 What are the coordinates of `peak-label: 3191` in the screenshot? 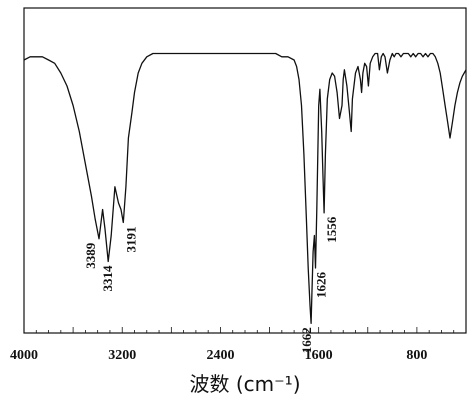 It's located at (130, 240).